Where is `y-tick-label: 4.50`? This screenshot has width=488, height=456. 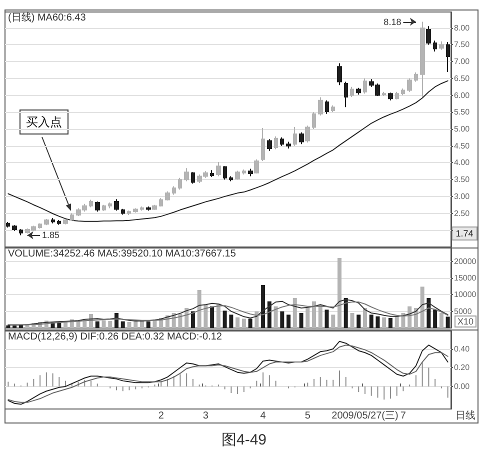
y-tick-label: 4.50 is located at coordinates (462, 145).